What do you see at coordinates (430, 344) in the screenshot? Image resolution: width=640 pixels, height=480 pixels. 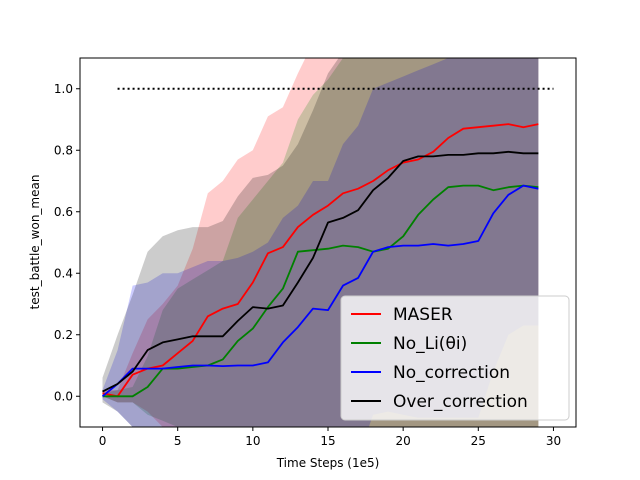 I see `legend-label: No_Li(θi)` at bounding box center [430, 344].